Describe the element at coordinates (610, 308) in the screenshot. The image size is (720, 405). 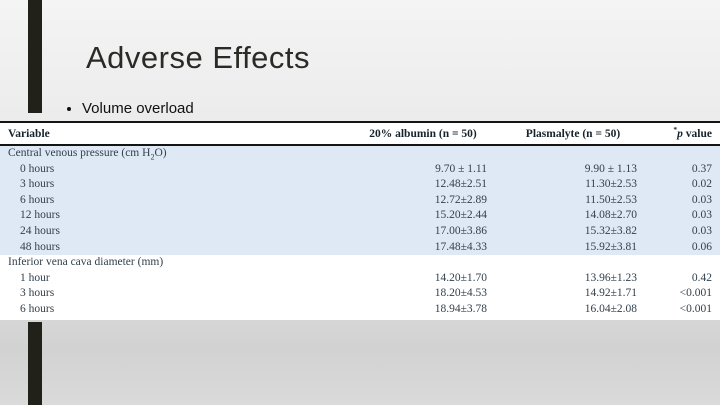
I see `cell-plasmalyte: 16.04±2.08` at that location.